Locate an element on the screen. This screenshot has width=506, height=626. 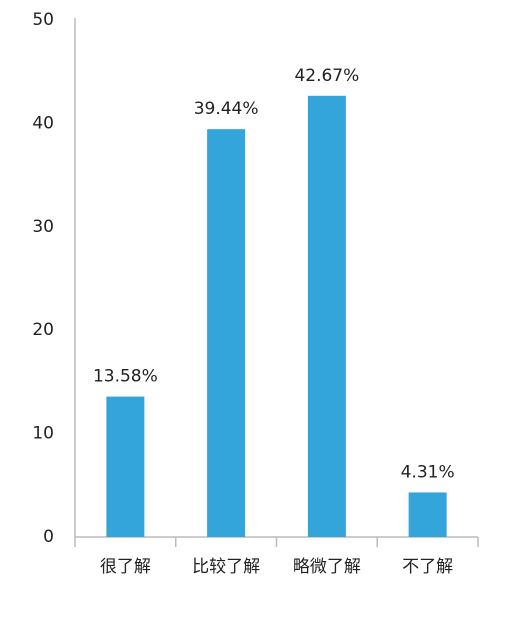
value-label: 4.31% is located at coordinates (428, 472).